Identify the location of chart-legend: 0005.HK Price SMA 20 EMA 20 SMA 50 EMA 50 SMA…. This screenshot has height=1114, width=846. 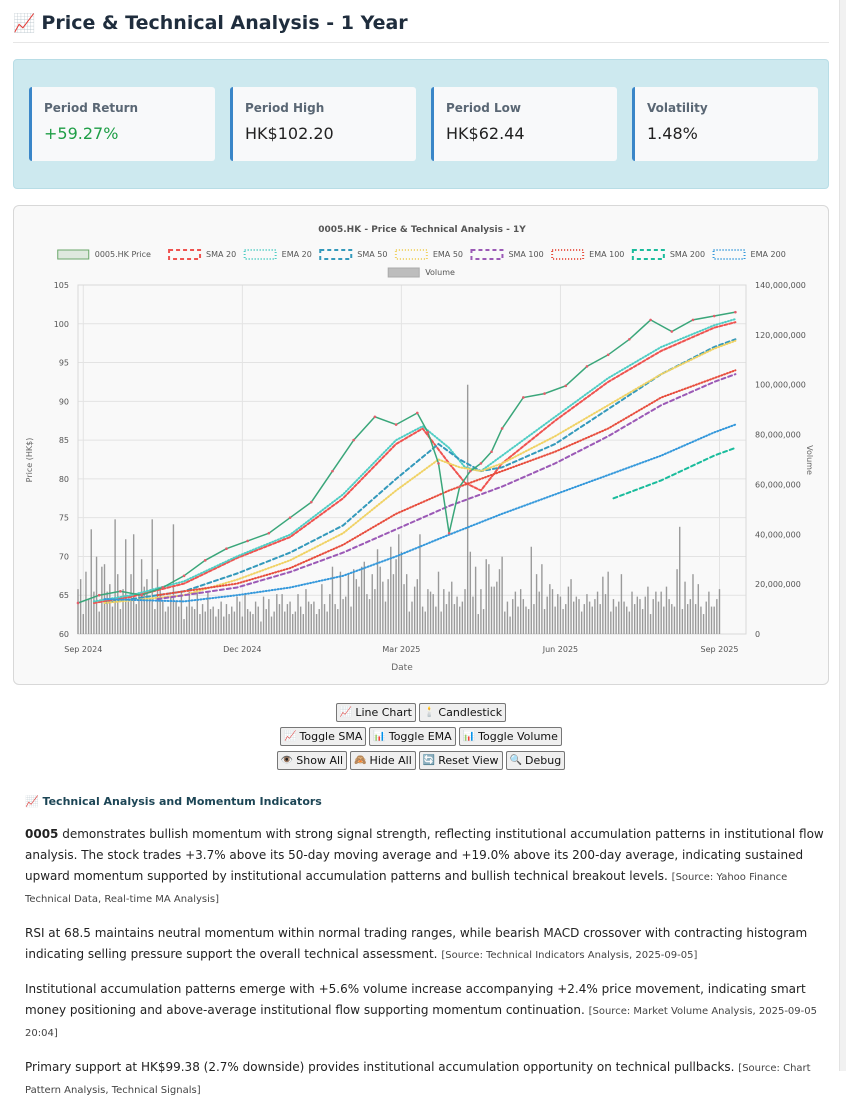
(421, 263).